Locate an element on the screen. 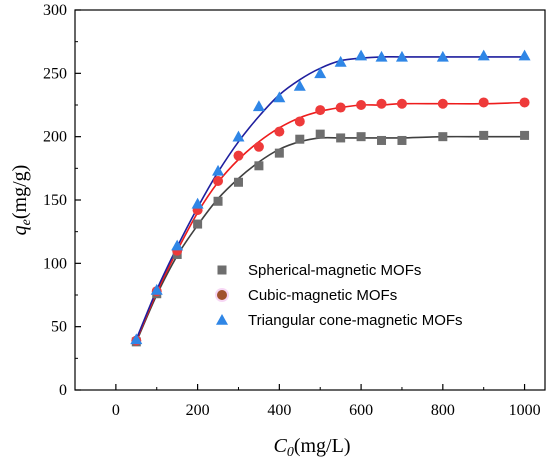 The width and height of the screenshot is (550, 465). x-tick-label: 400 is located at coordinates (279, 410).